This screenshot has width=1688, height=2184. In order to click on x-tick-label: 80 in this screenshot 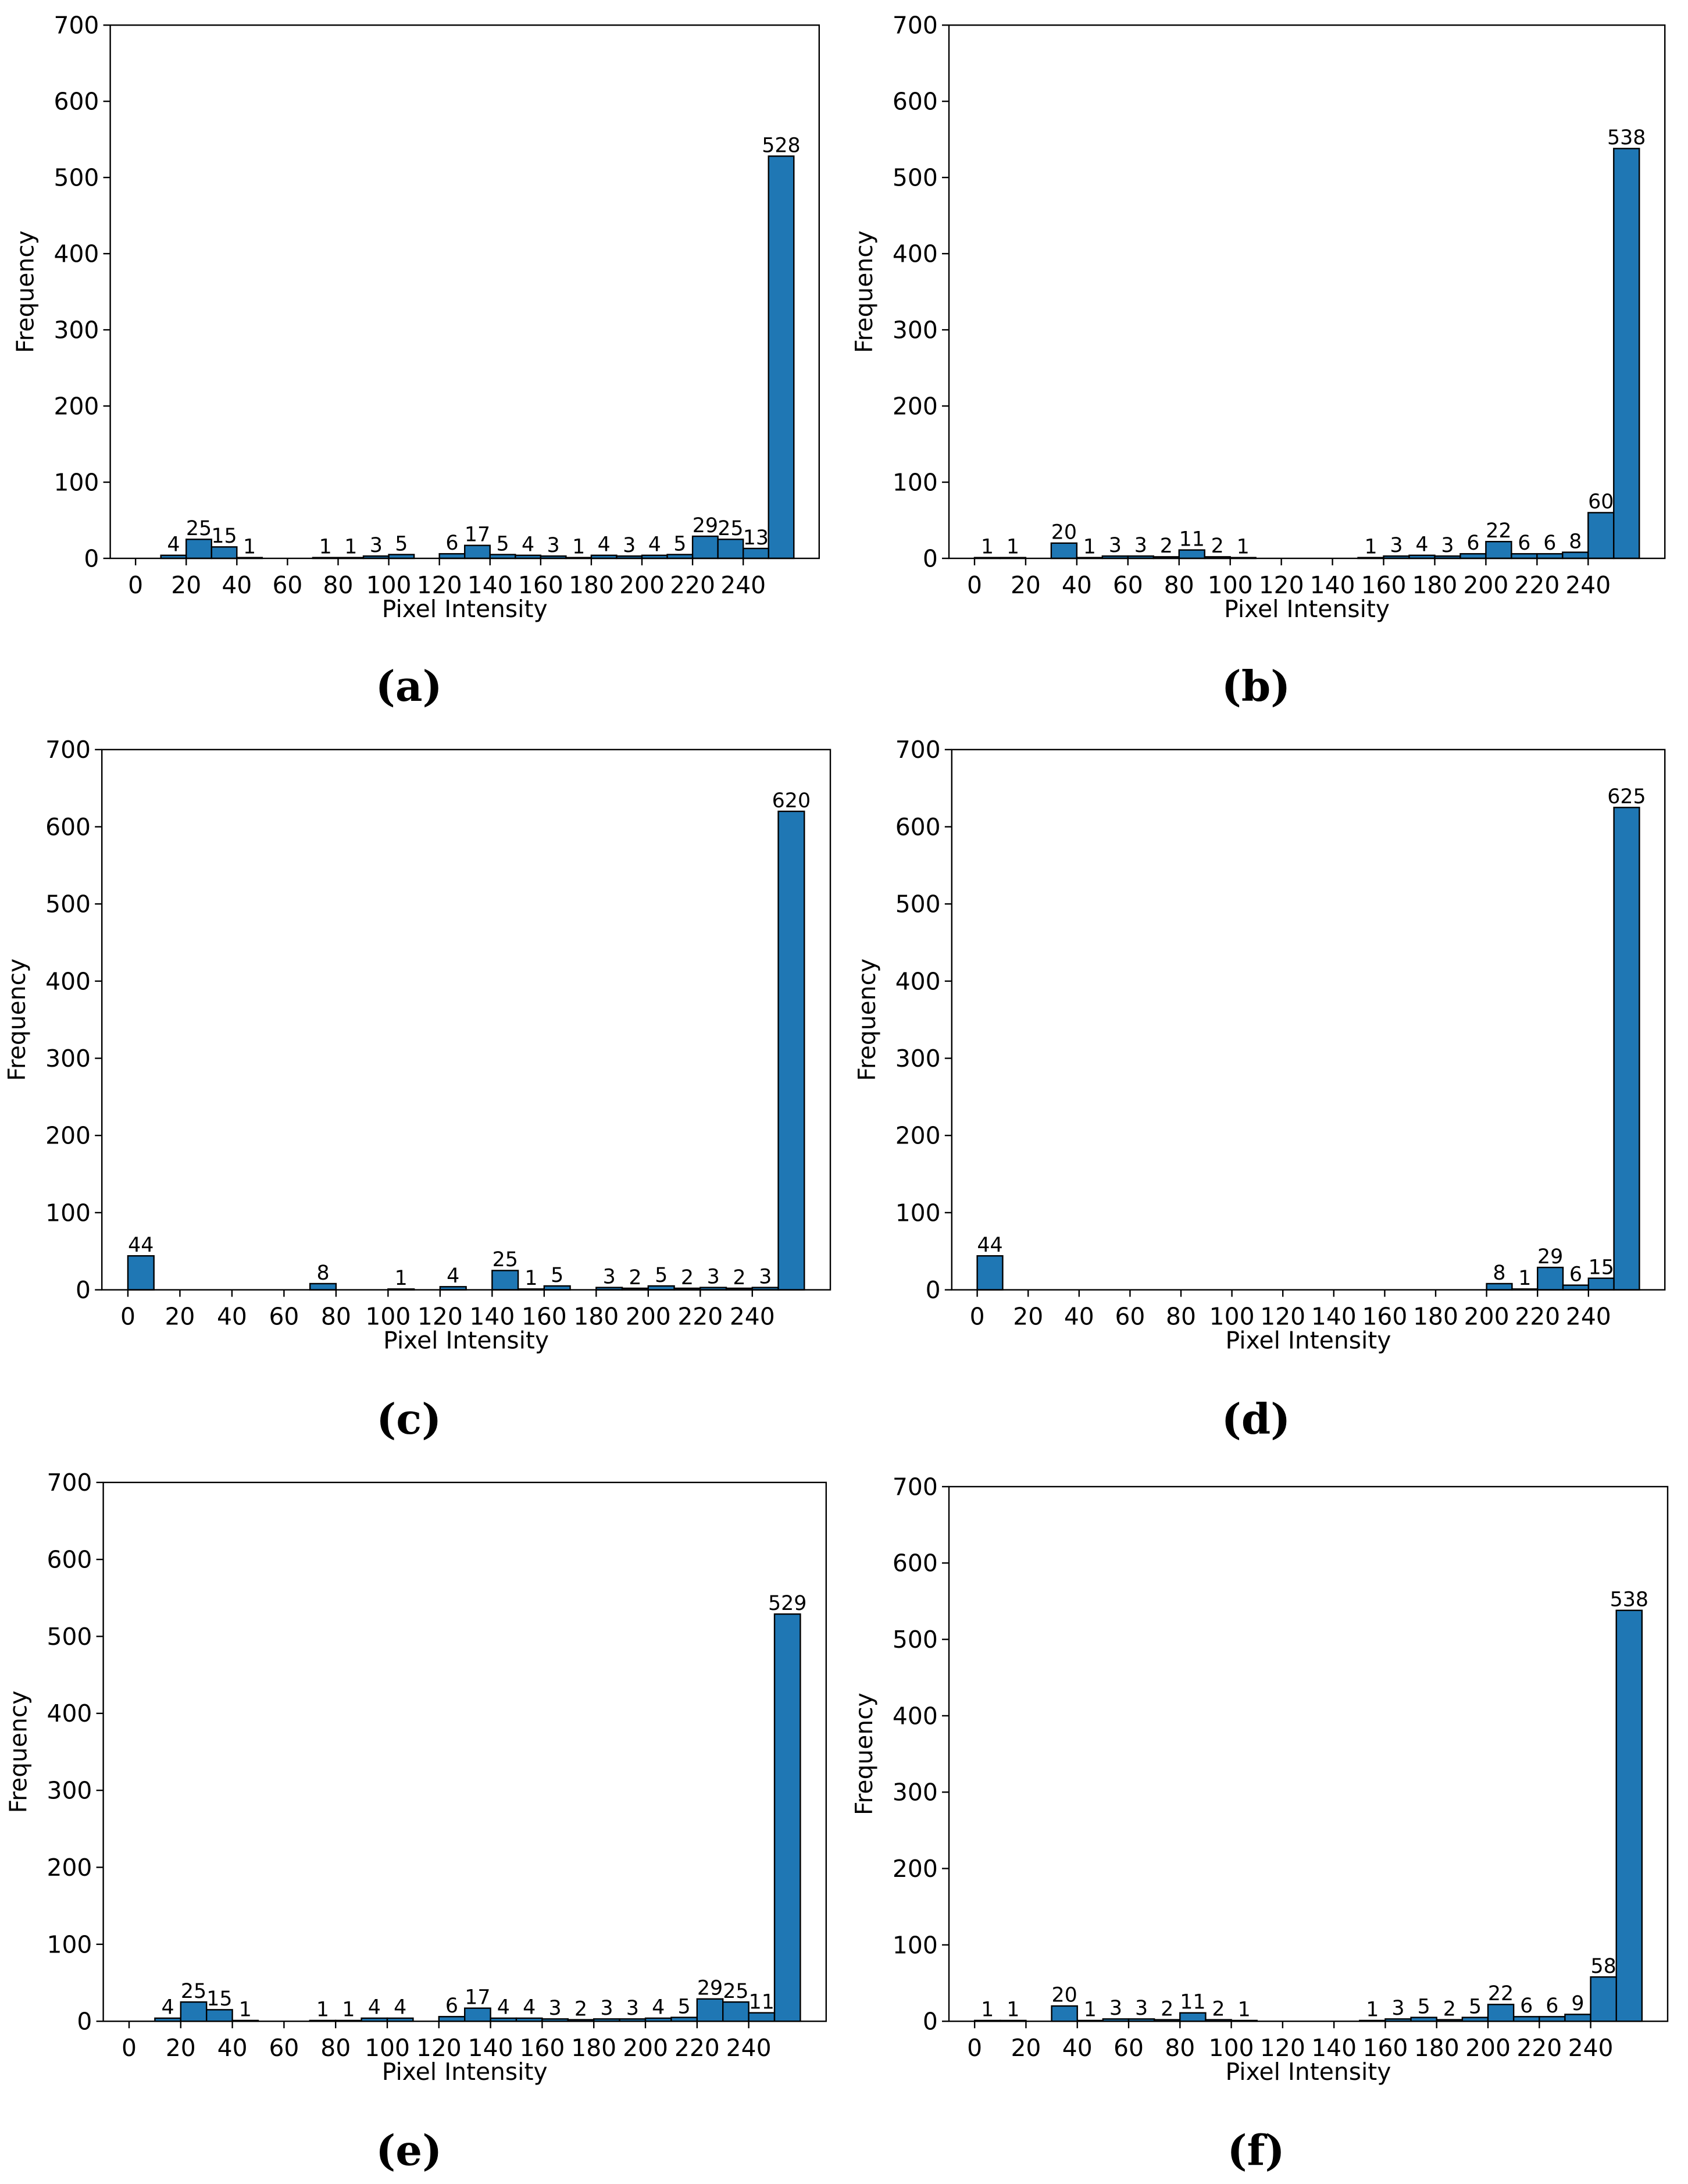, I will do `click(1181, 1317)`.